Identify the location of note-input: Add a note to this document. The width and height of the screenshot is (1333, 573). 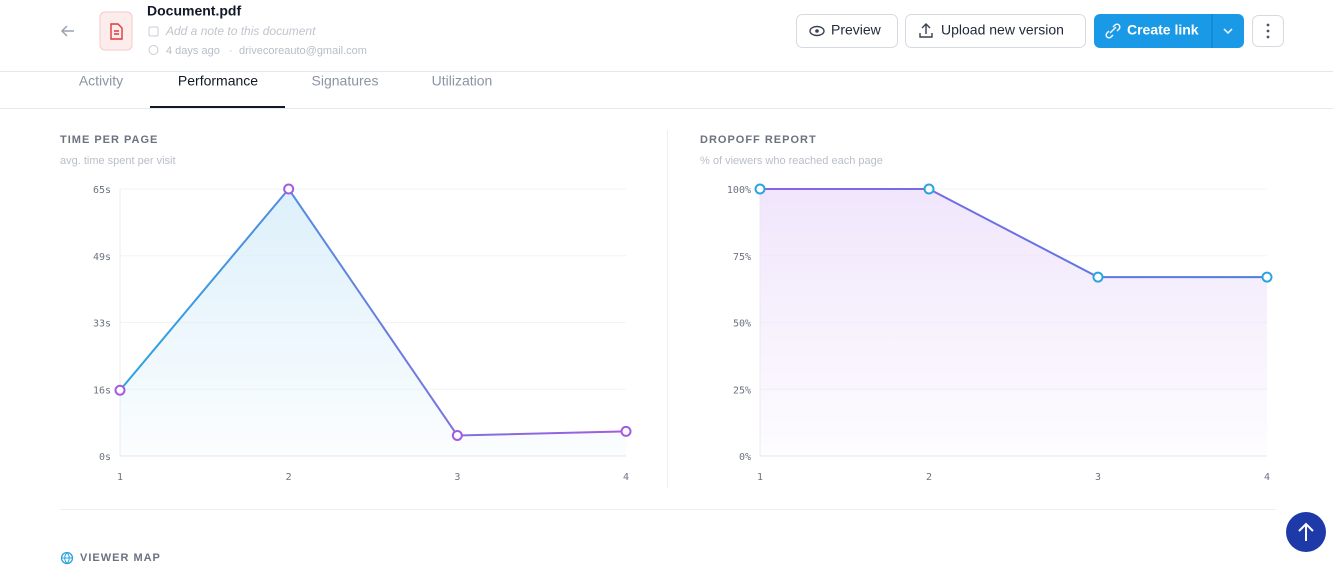
(240, 31).